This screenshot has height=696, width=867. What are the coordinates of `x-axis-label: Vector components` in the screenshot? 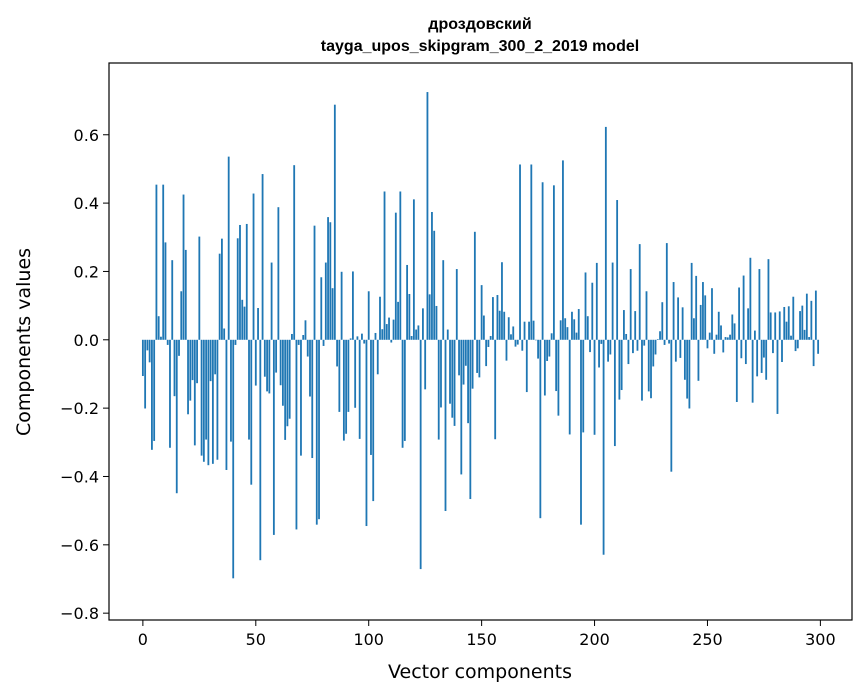 It's located at (480, 672).